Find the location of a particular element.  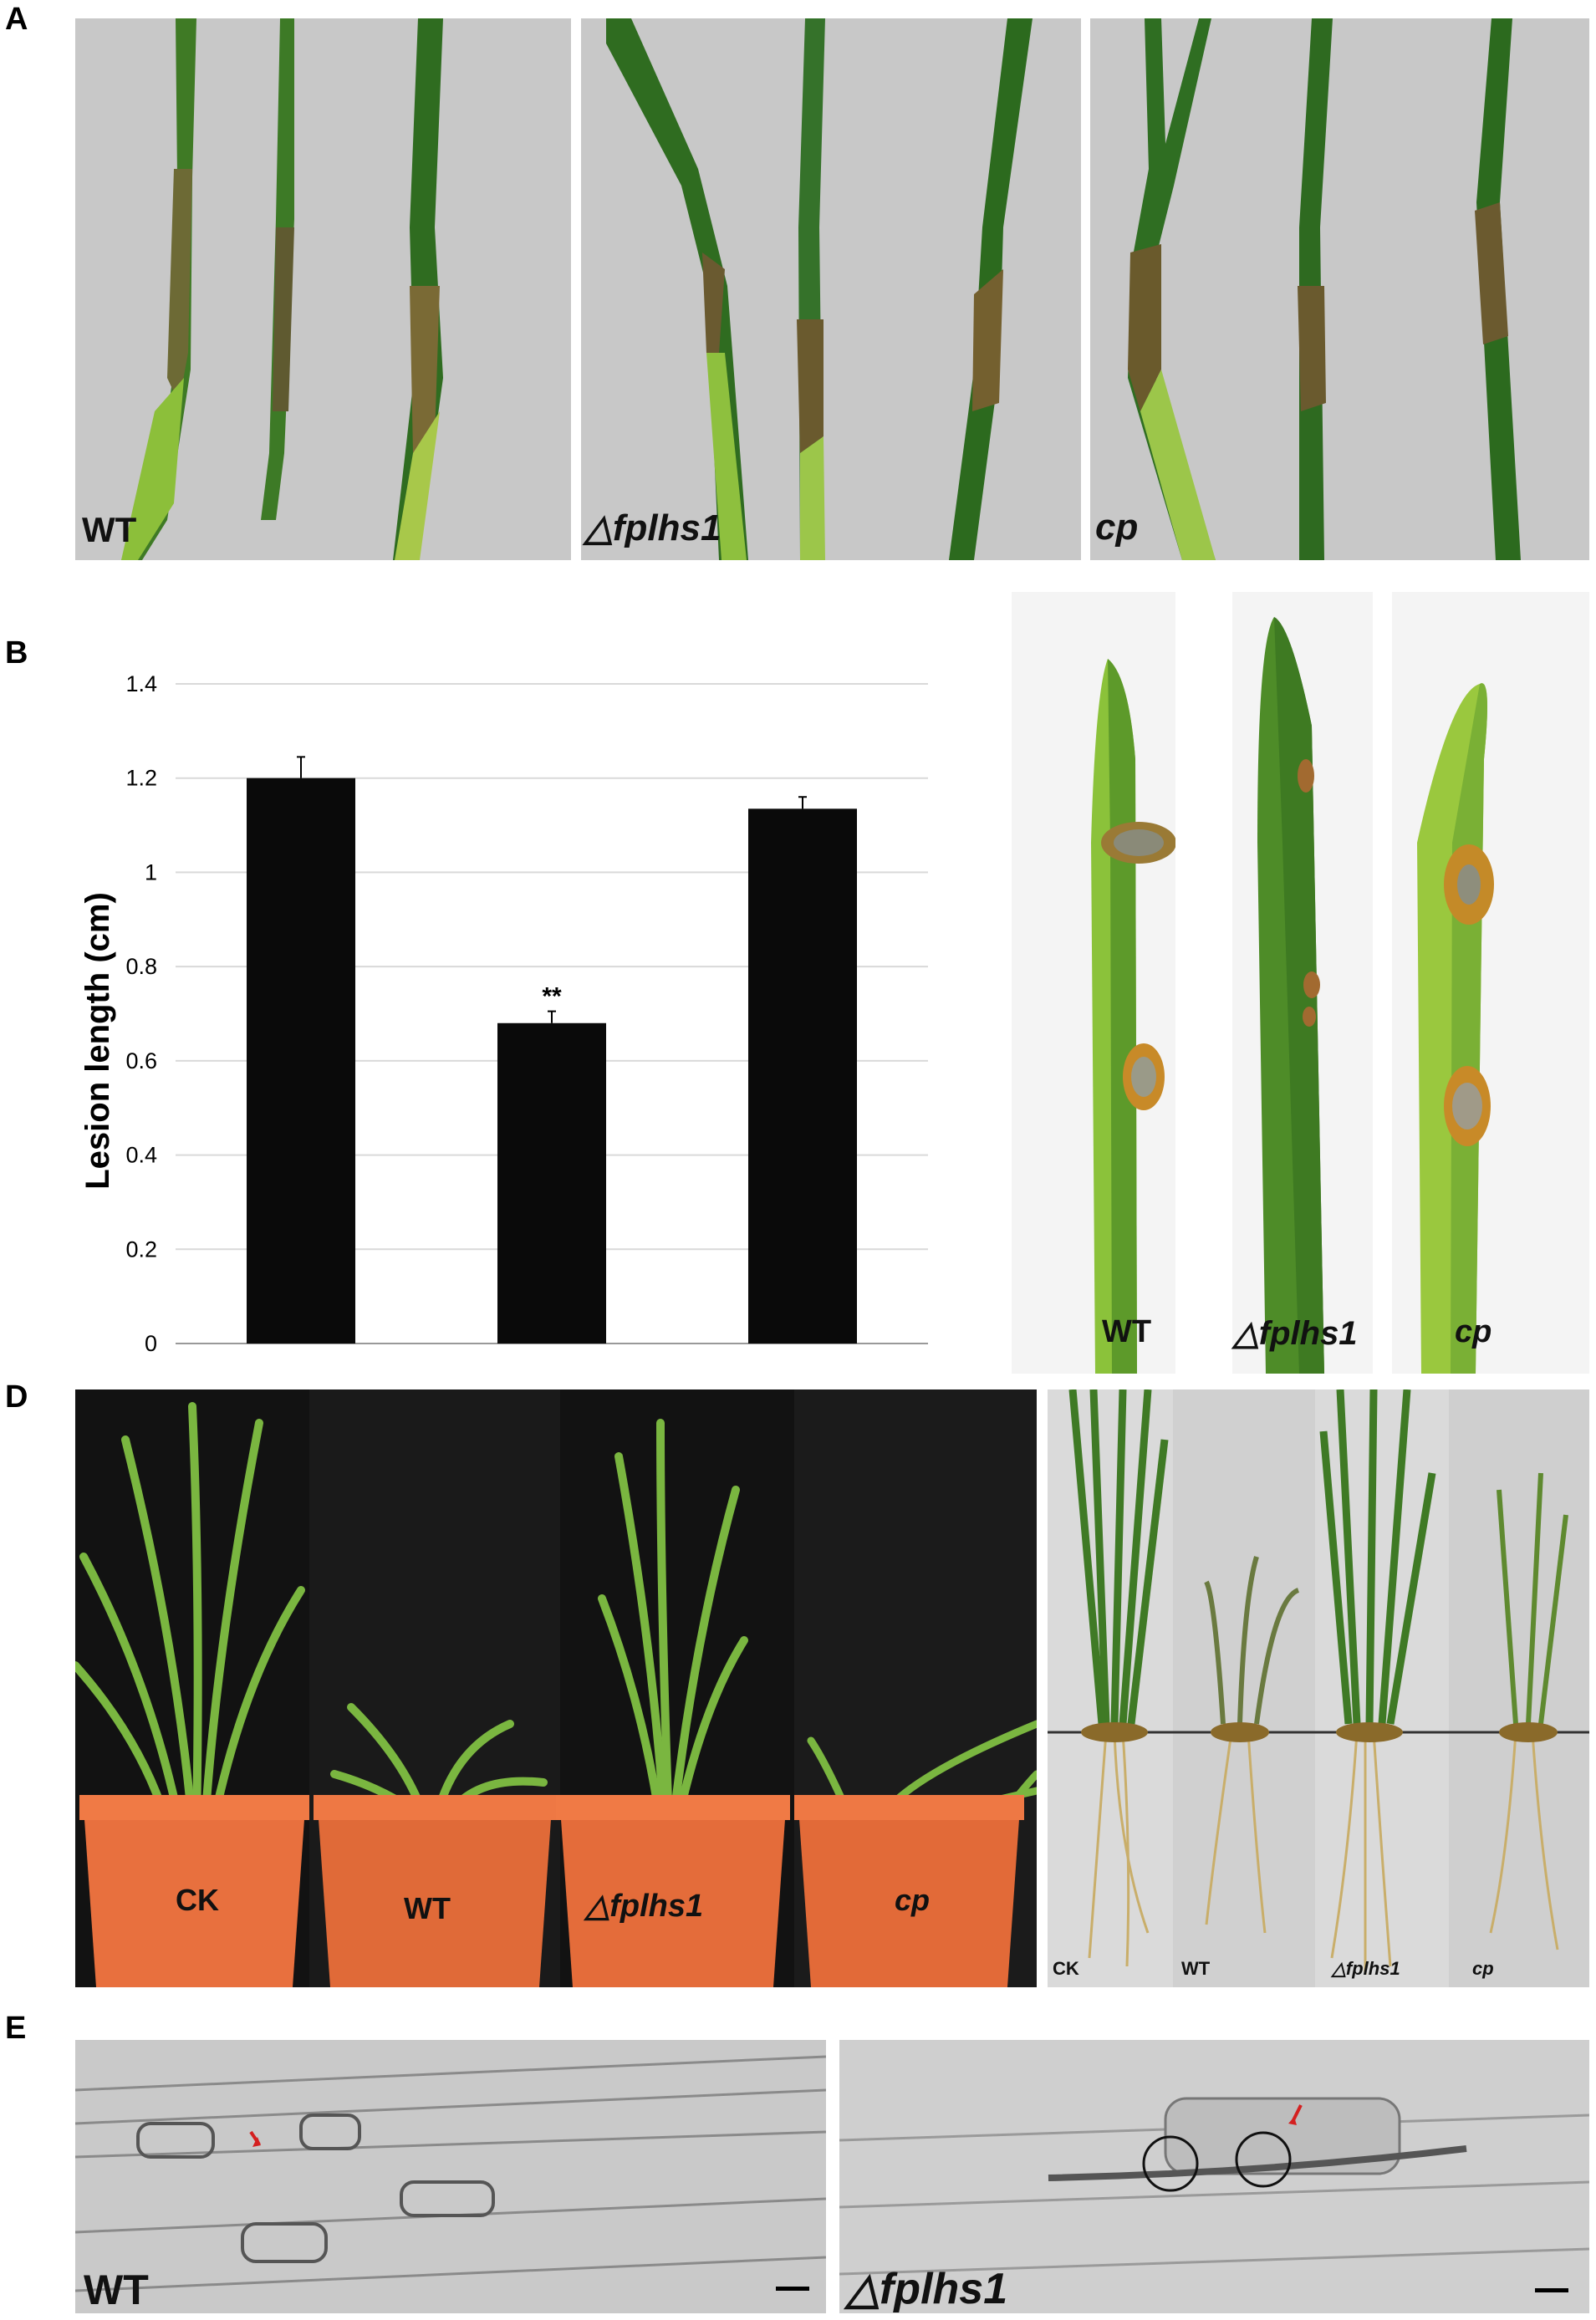

y-tick-label: 1.4 is located at coordinates (141, 683).